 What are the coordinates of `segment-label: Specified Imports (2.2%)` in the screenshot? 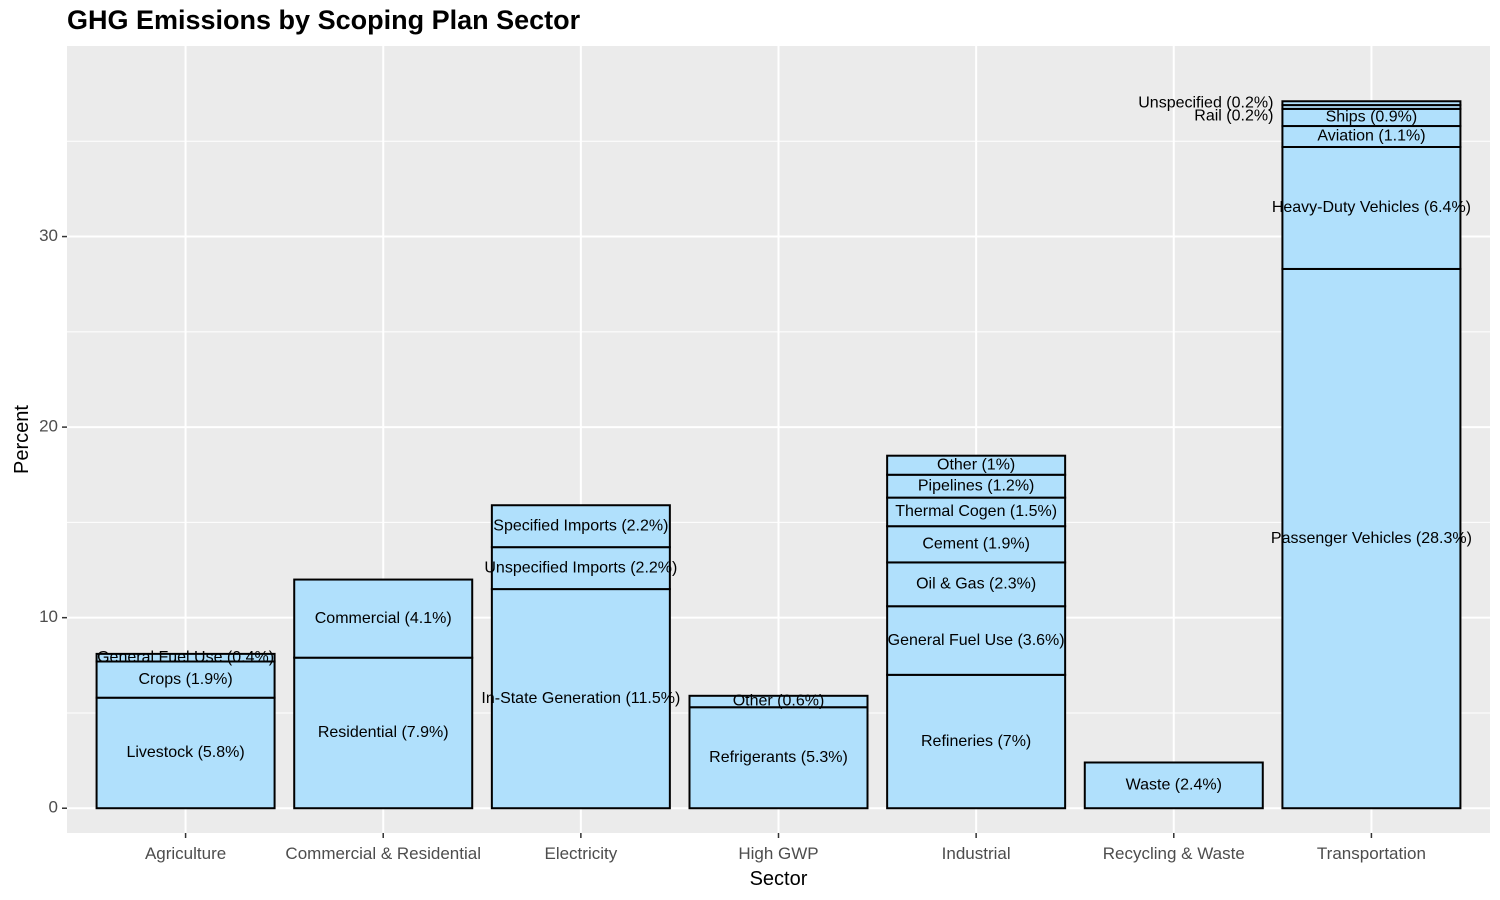 It's located at (580, 525).